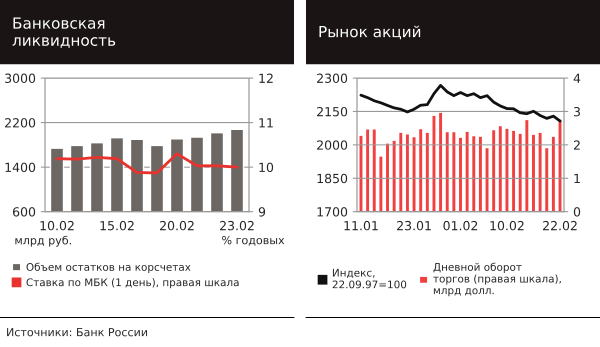 Image resolution: width=600 pixels, height=347 pixels. Describe the element at coordinates (497, 279) in the screenshot. I see `legend-label: Дневной оборот торгов (правая шкала), млрд долл.` at that location.